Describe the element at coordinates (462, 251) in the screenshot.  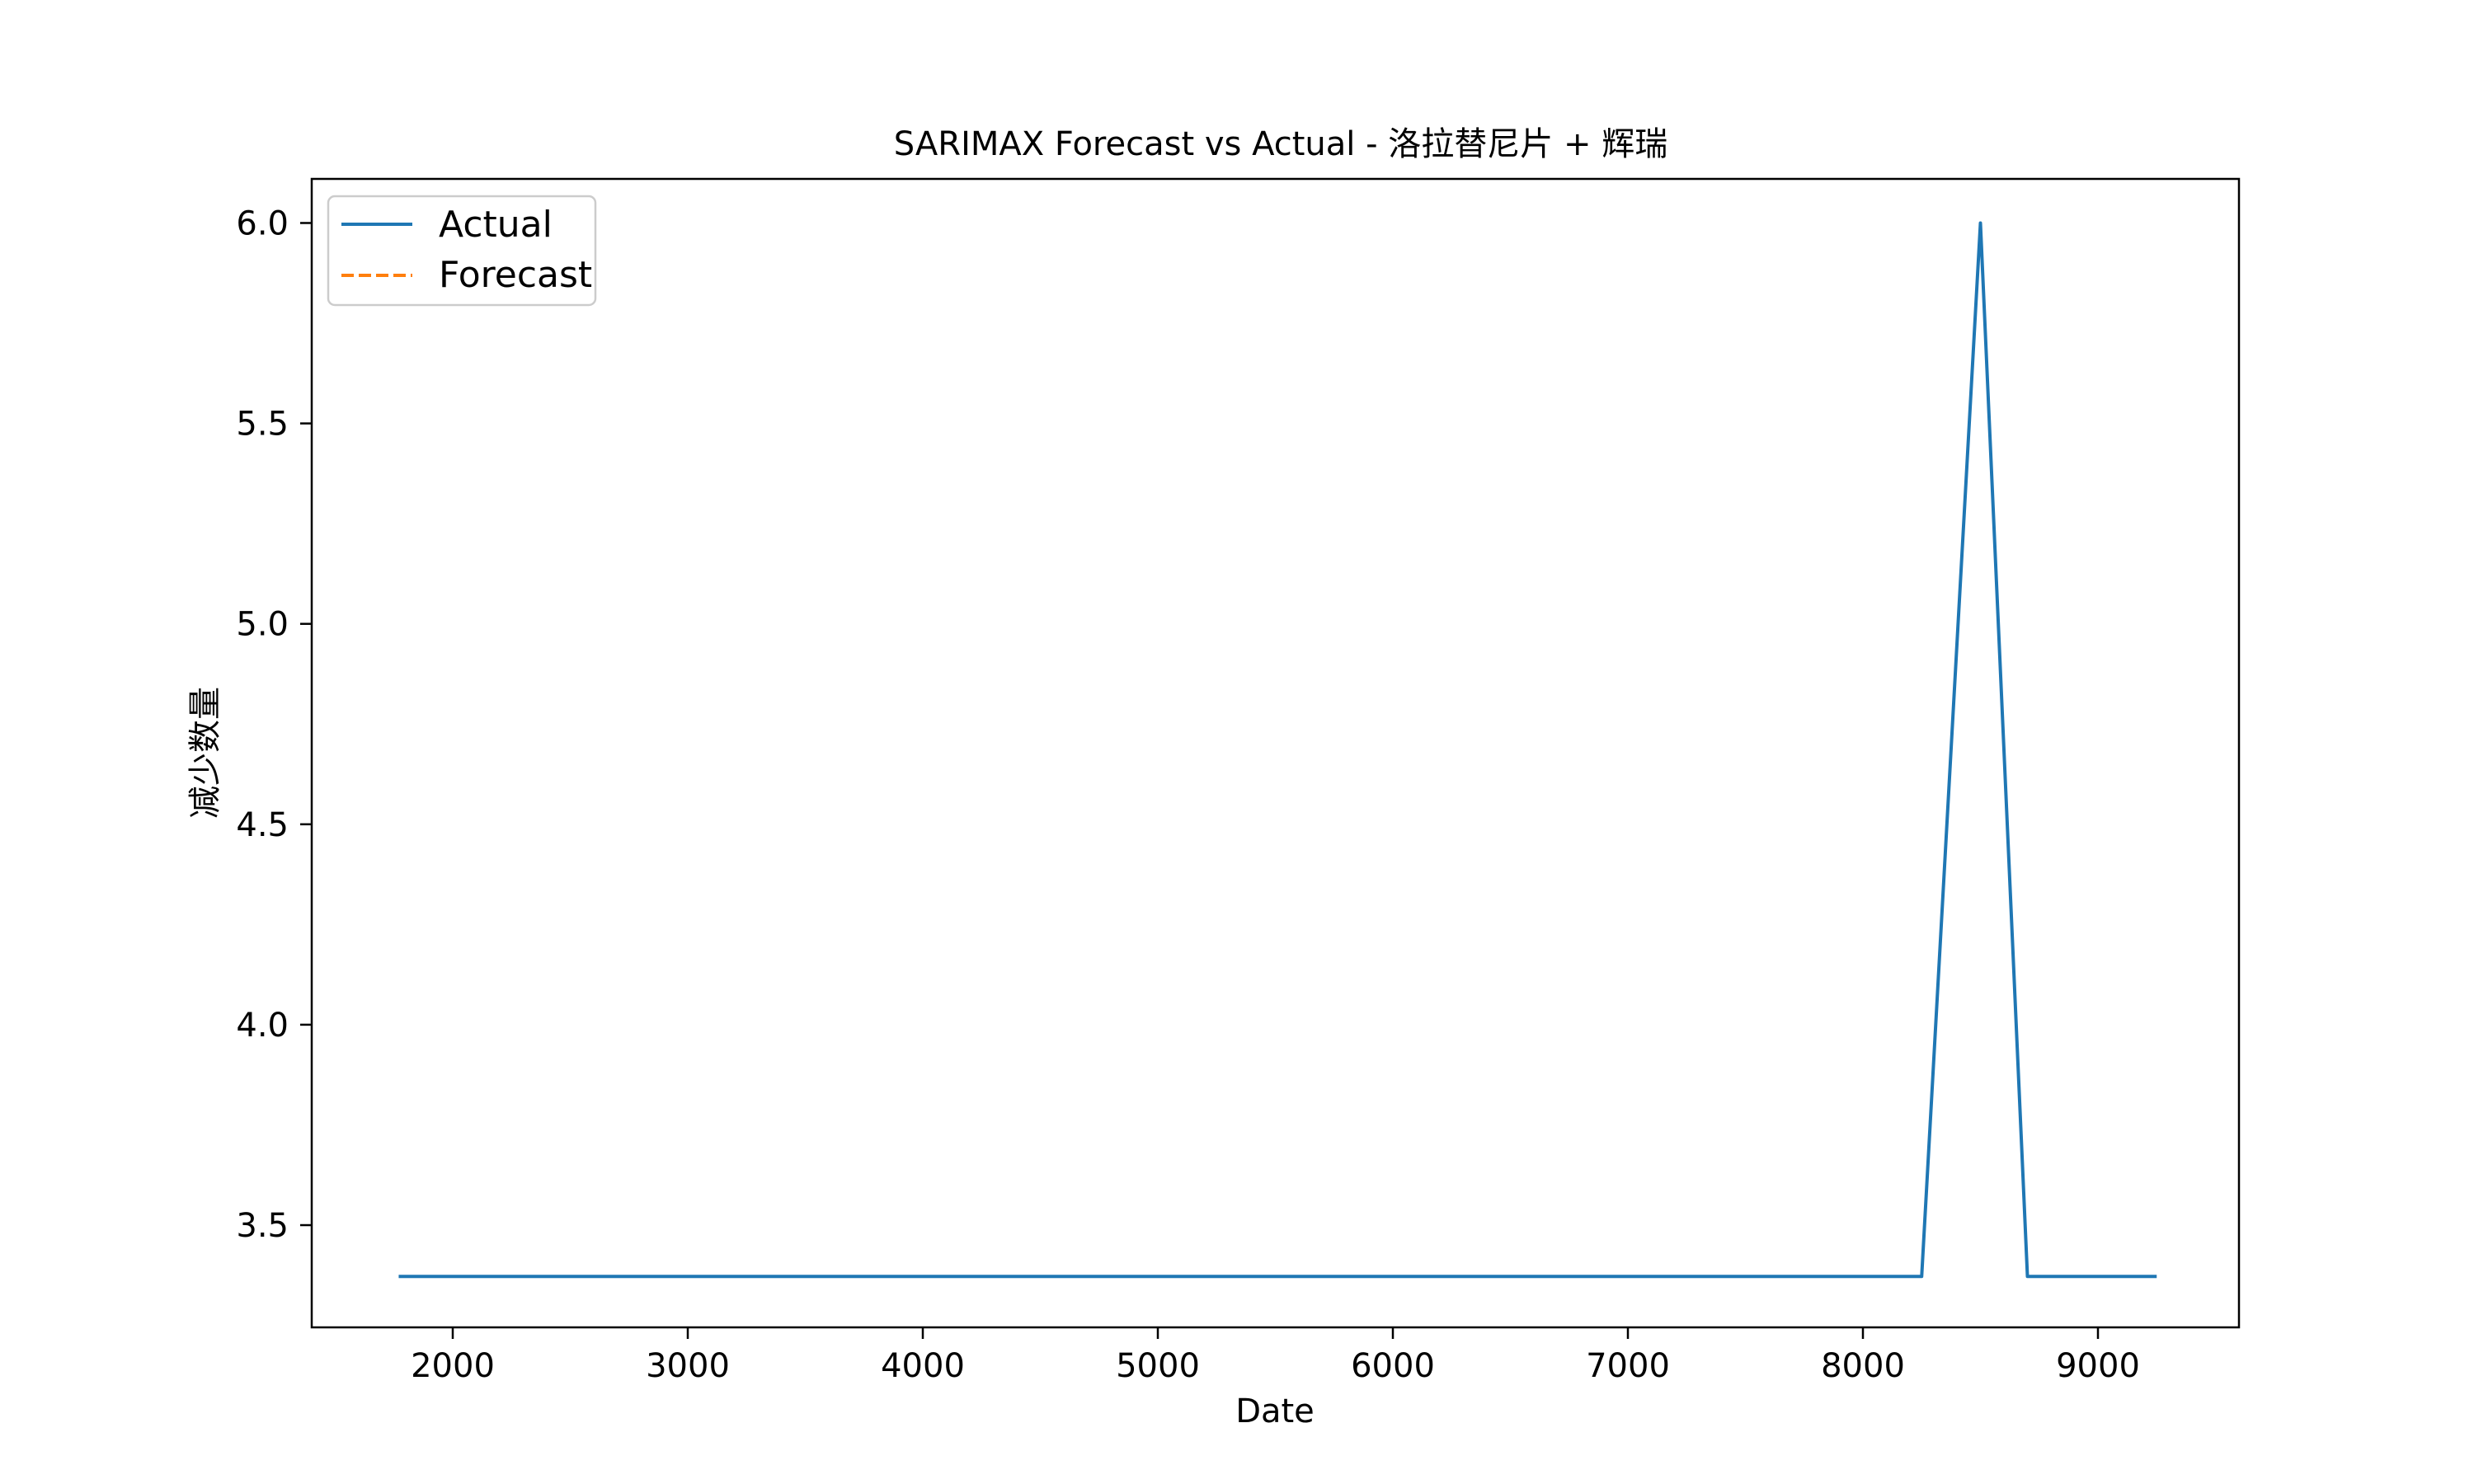
I see `legend: Actual Forecast` at that location.